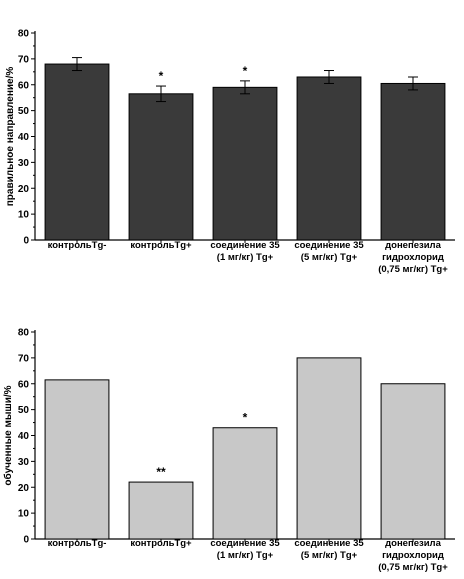 The height and width of the screenshot is (579, 464). I want to click on y-axis-label: правильное направление/%, so click(10, 137).